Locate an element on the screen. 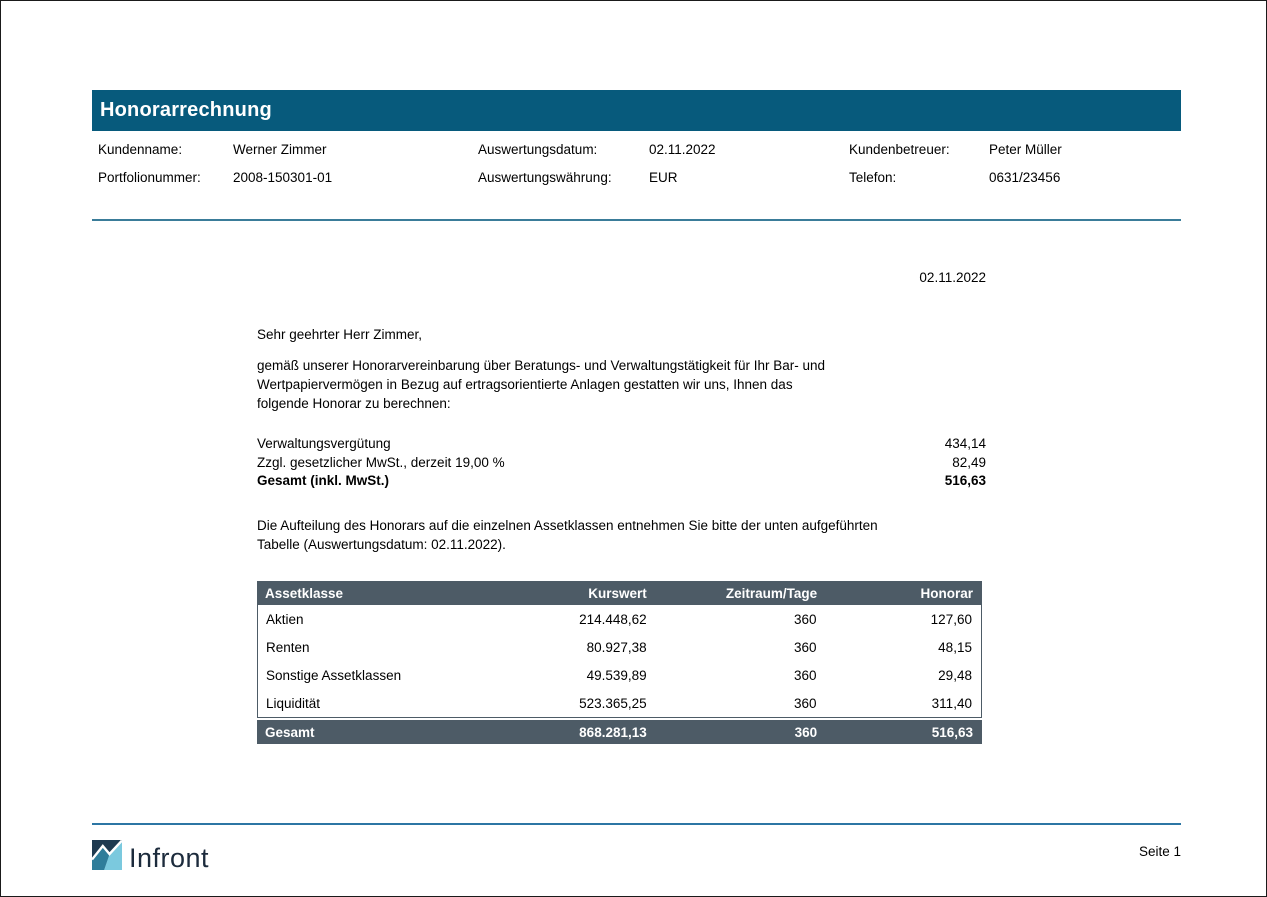 The width and height of the screenshot is (1267, 897). currency-value: EUR is located at coordinates (663, 177).